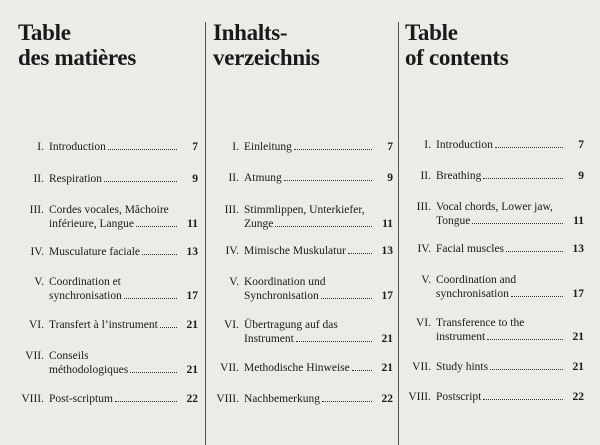  I want to click on chapter-numeral: V., so click(39, 282).